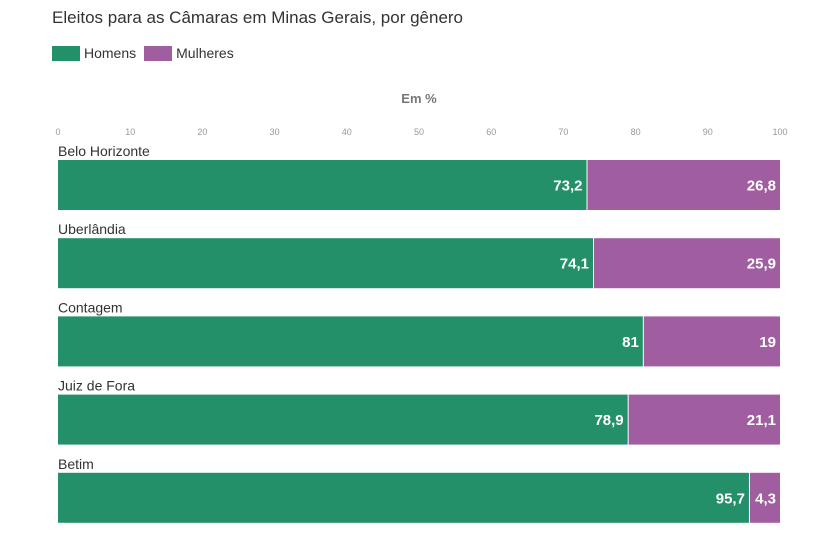 The width and height of the screenshot is (833, 556). I want to click on data-label: 73,2, so click(567, 186).